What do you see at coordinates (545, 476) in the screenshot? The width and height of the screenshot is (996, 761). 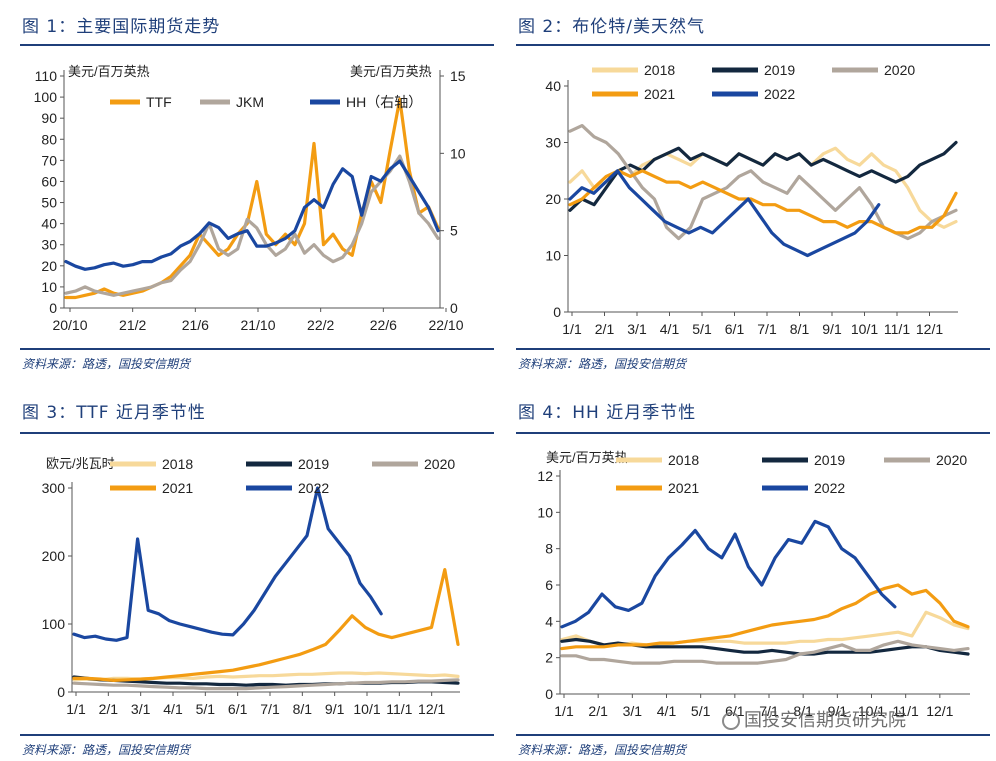 I see `y-tick-label: 12` at bounding box center [545, 476].